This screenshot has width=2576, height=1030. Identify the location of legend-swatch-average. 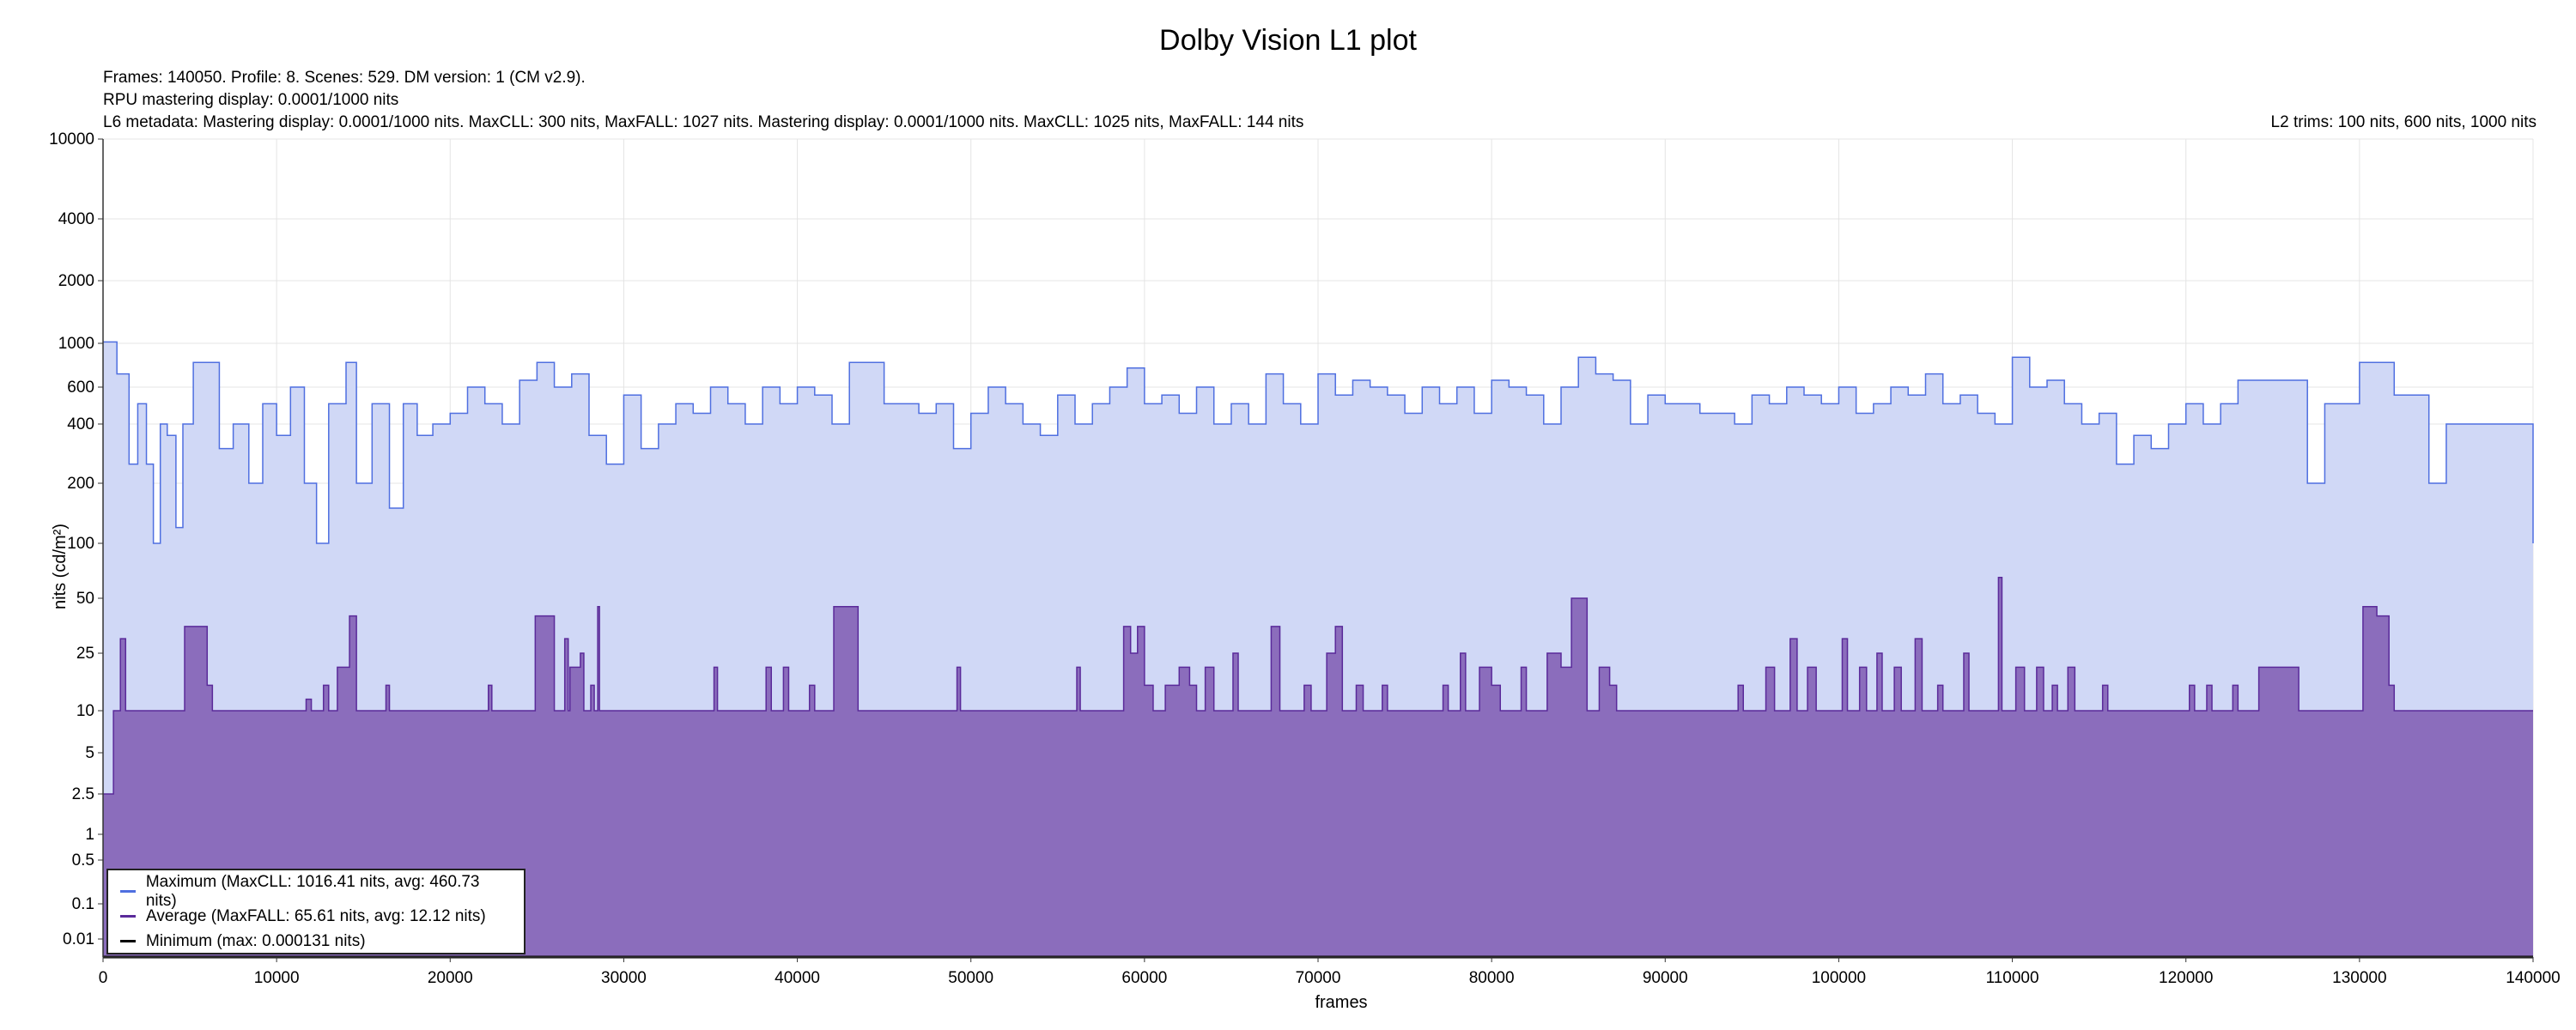
(128, 916).